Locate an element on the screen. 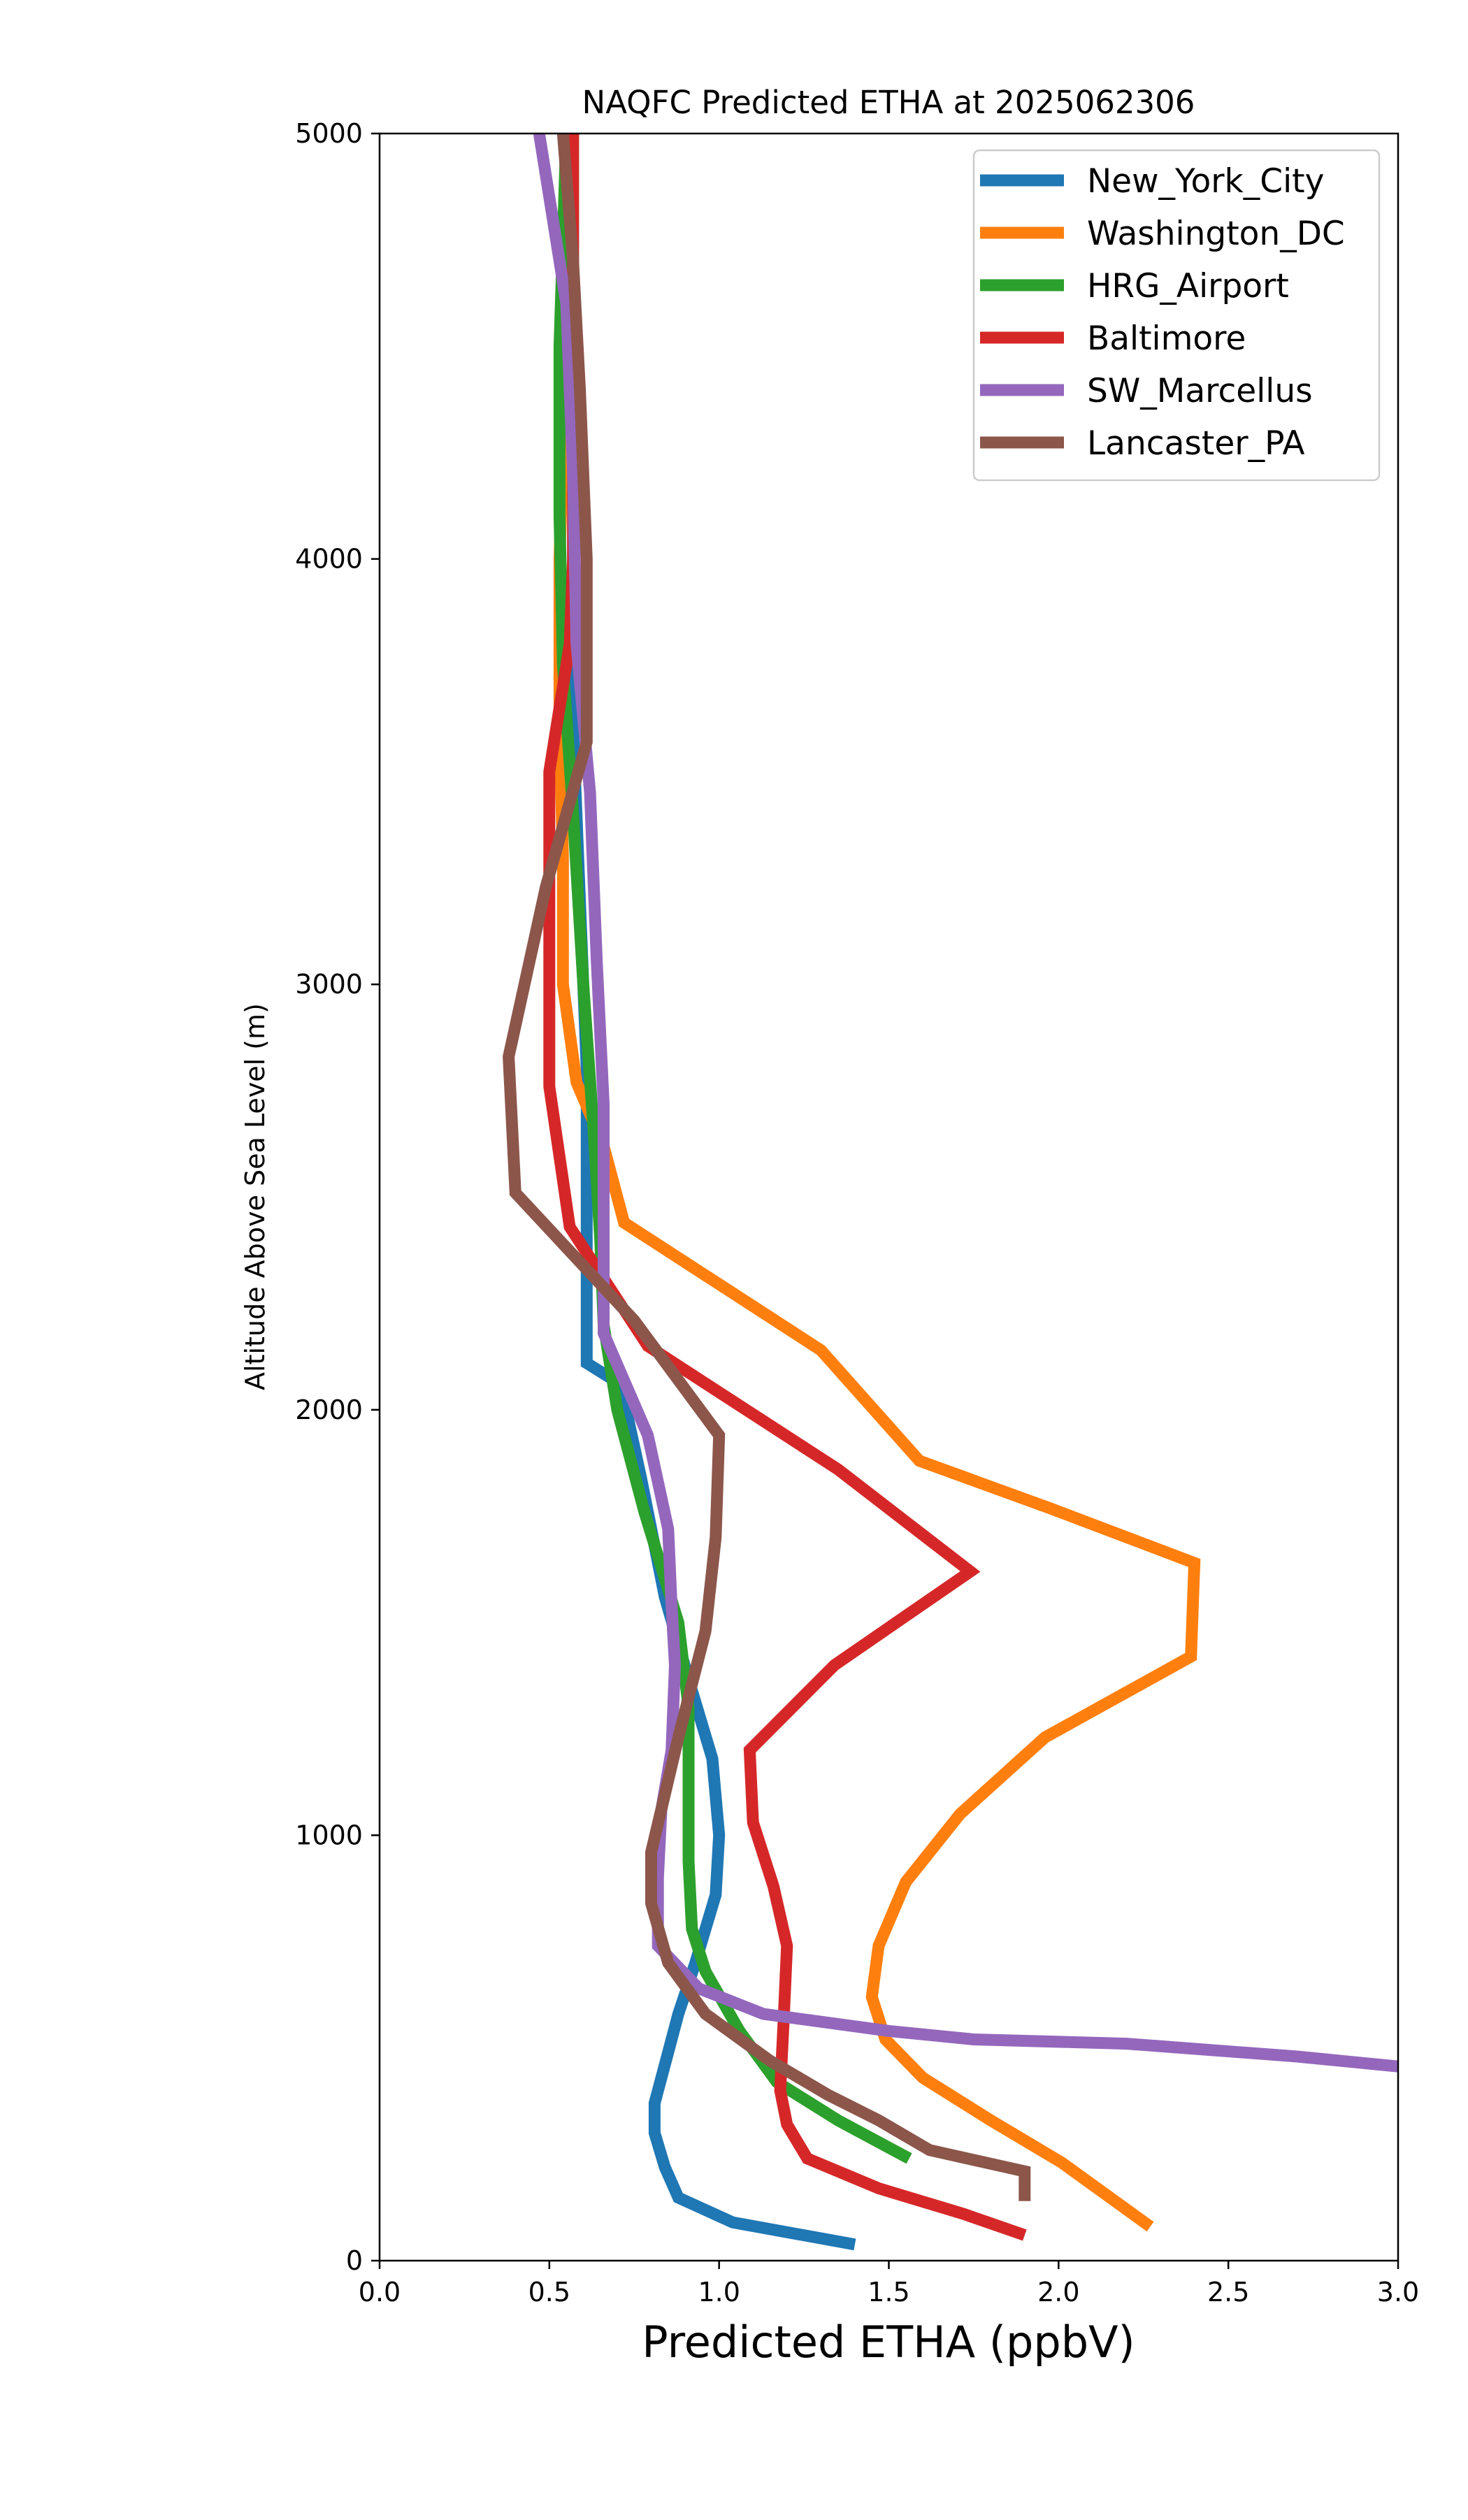  x-tick-label: 1.0 is located at coordinates (719, 2292).